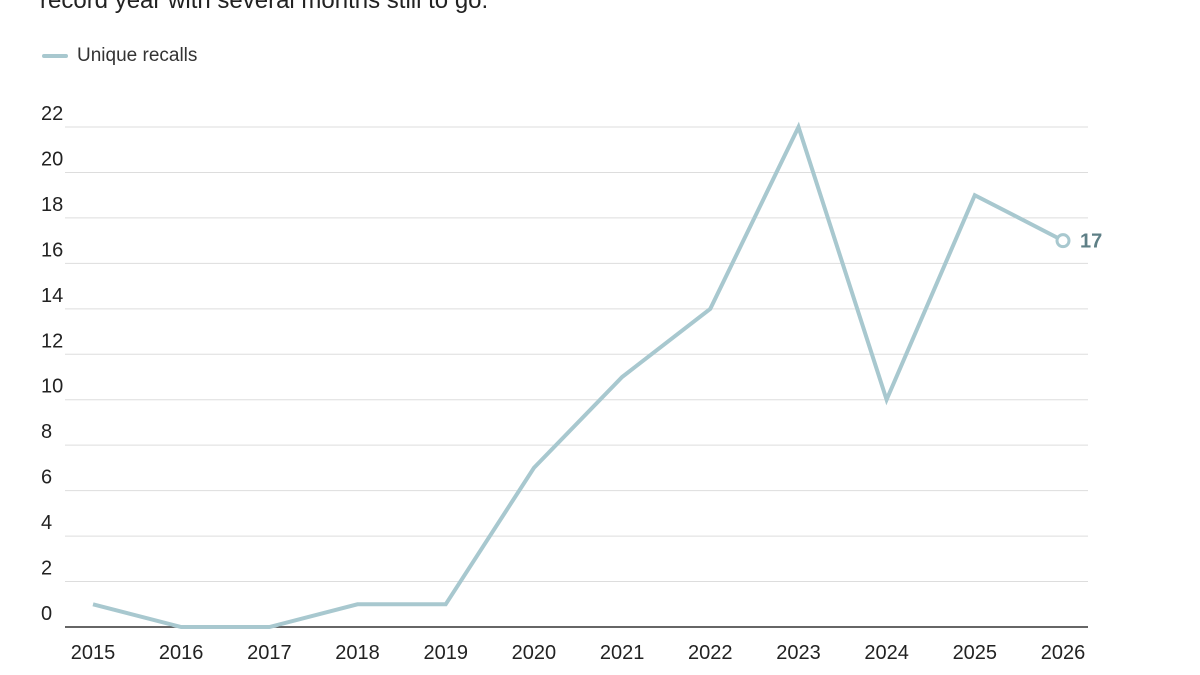 This screenshot has width=1200, height=675. I want to click on y-tick-label-18: 18, so click(52, 205).